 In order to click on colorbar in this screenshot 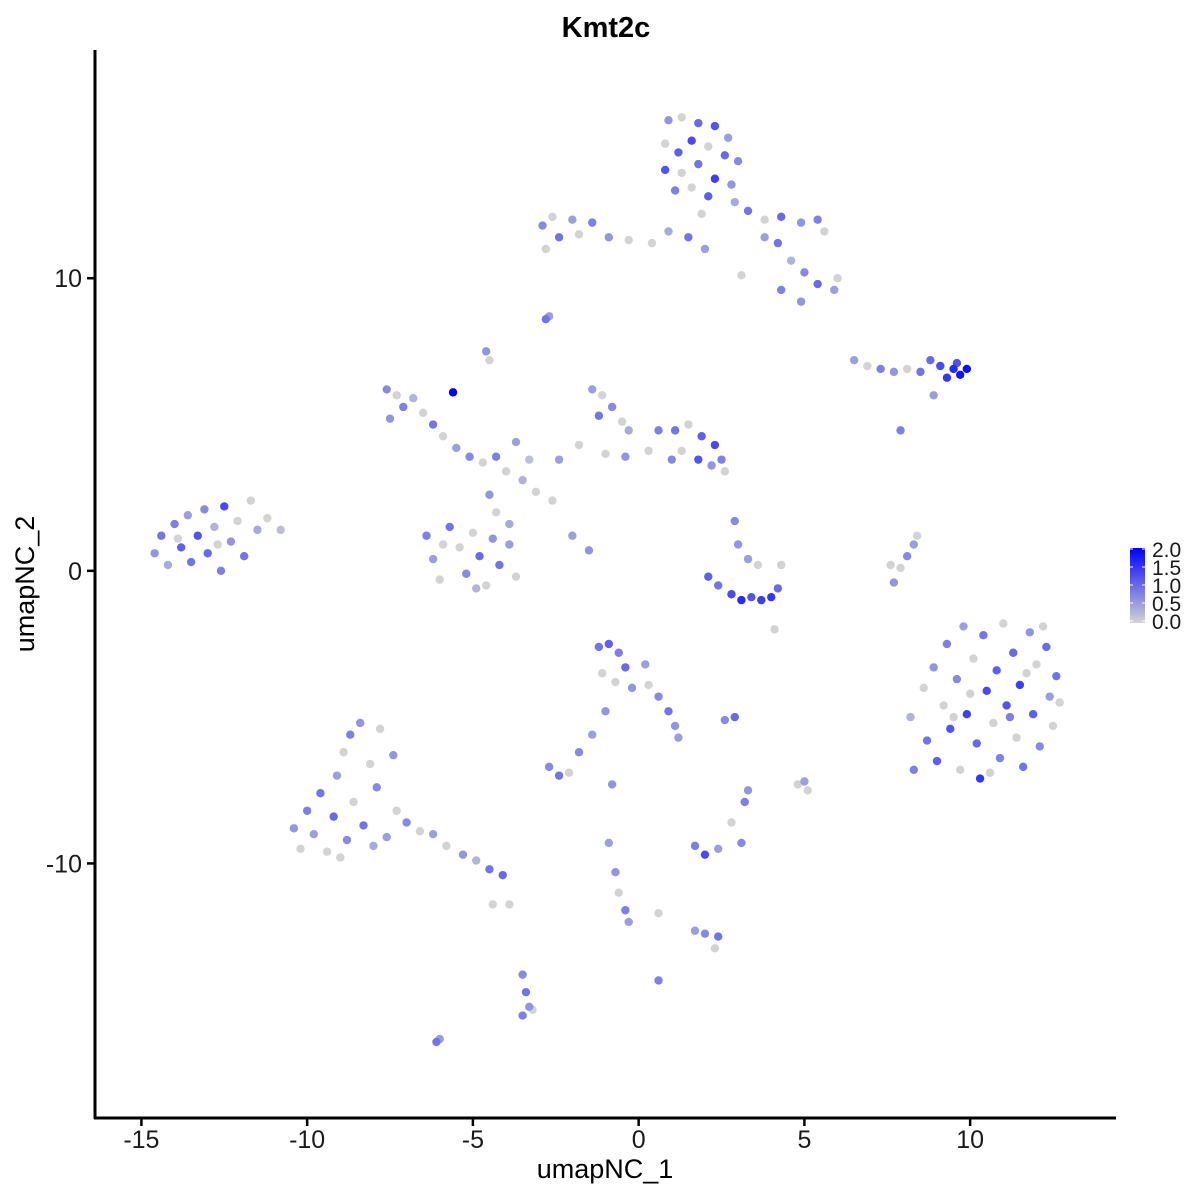, I will do `click(1137, 585)`.